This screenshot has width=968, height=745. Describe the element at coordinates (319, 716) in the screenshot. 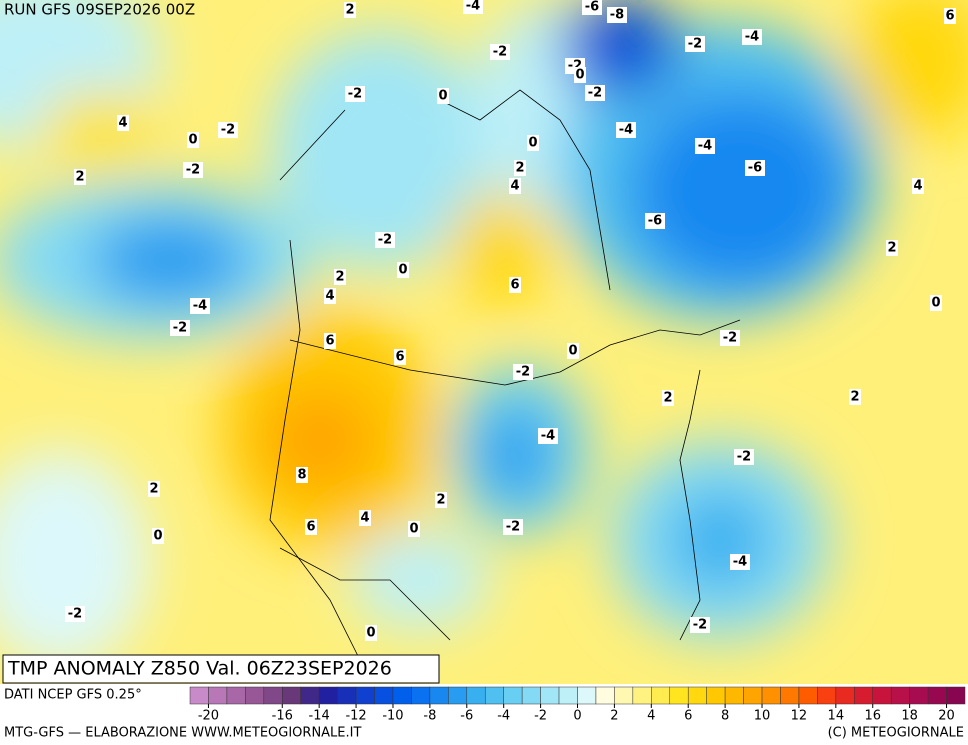

I see `colorbar-tick-label: -14` at that location.